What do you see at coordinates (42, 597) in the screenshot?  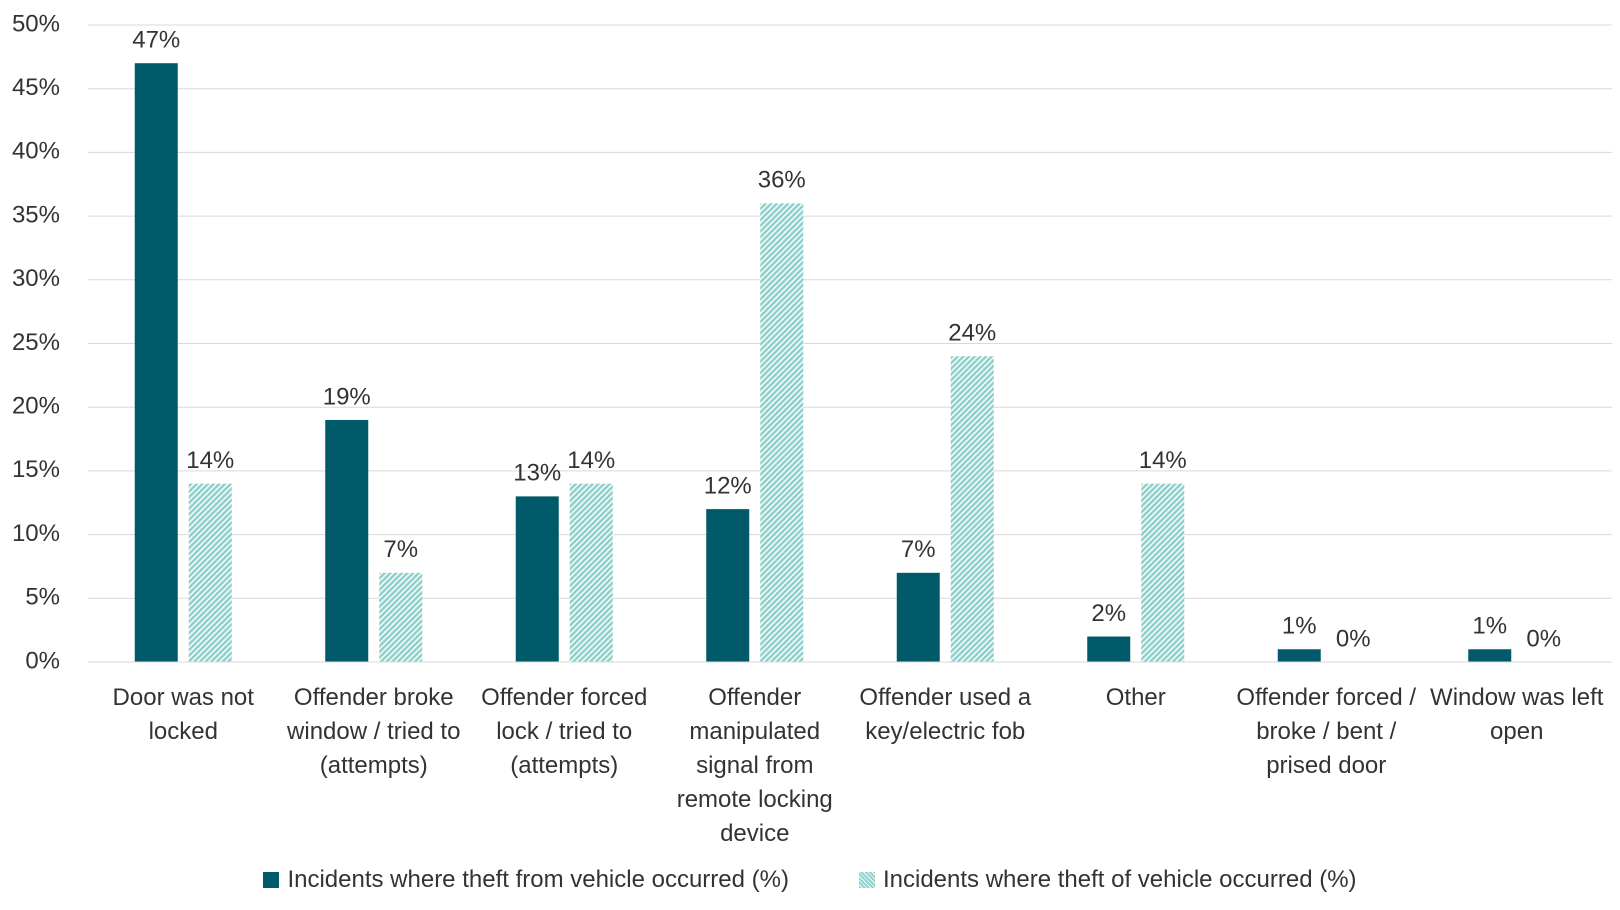 I see `y-tick-label: 5%` at bounding box center [42, 597].